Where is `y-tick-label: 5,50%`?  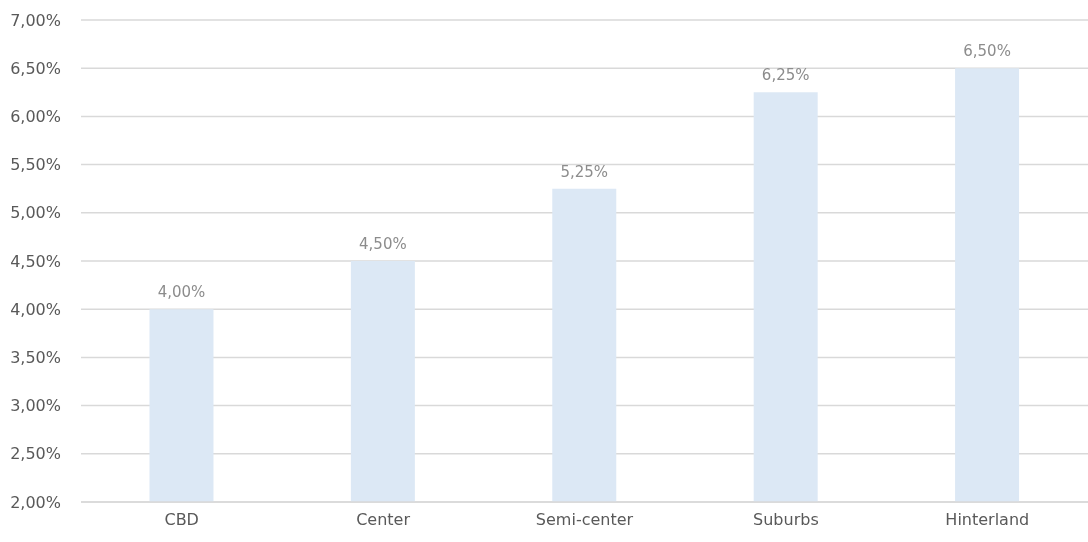 y-tick-label: 5,50% is located at coordinates (35, 165).